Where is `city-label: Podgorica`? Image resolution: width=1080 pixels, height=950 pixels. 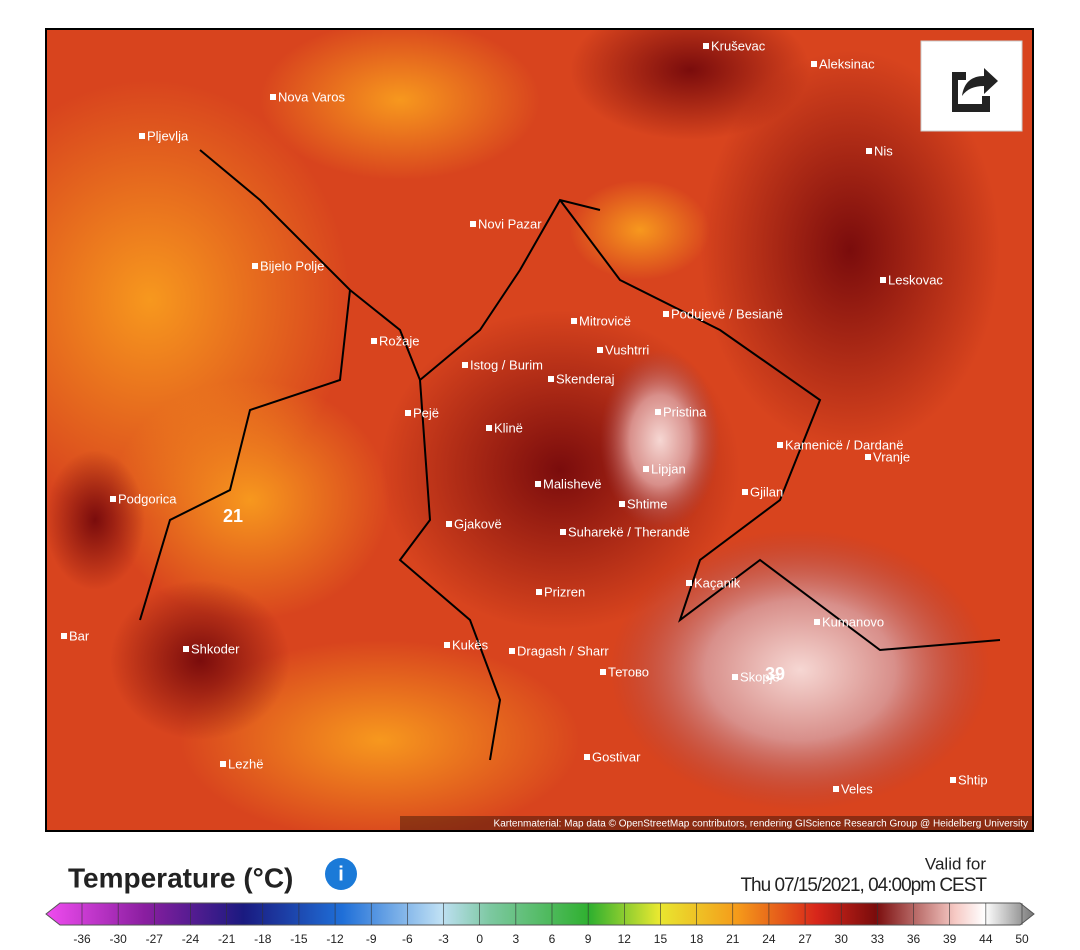 city-label: Podgorica is located at coordinates (147, 498).